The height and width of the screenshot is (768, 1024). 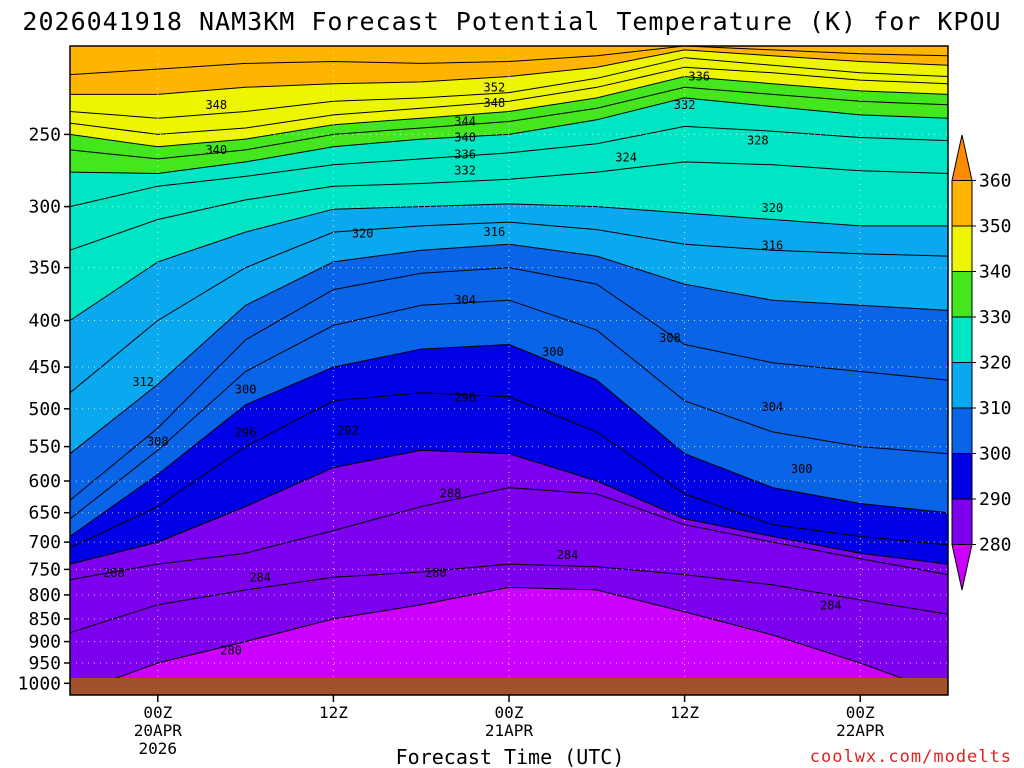 What do you see at coordinates (509, 730) in the screenshot?
I see `xtick-label-24-1: 21APR` at bounding box center [509, 730].